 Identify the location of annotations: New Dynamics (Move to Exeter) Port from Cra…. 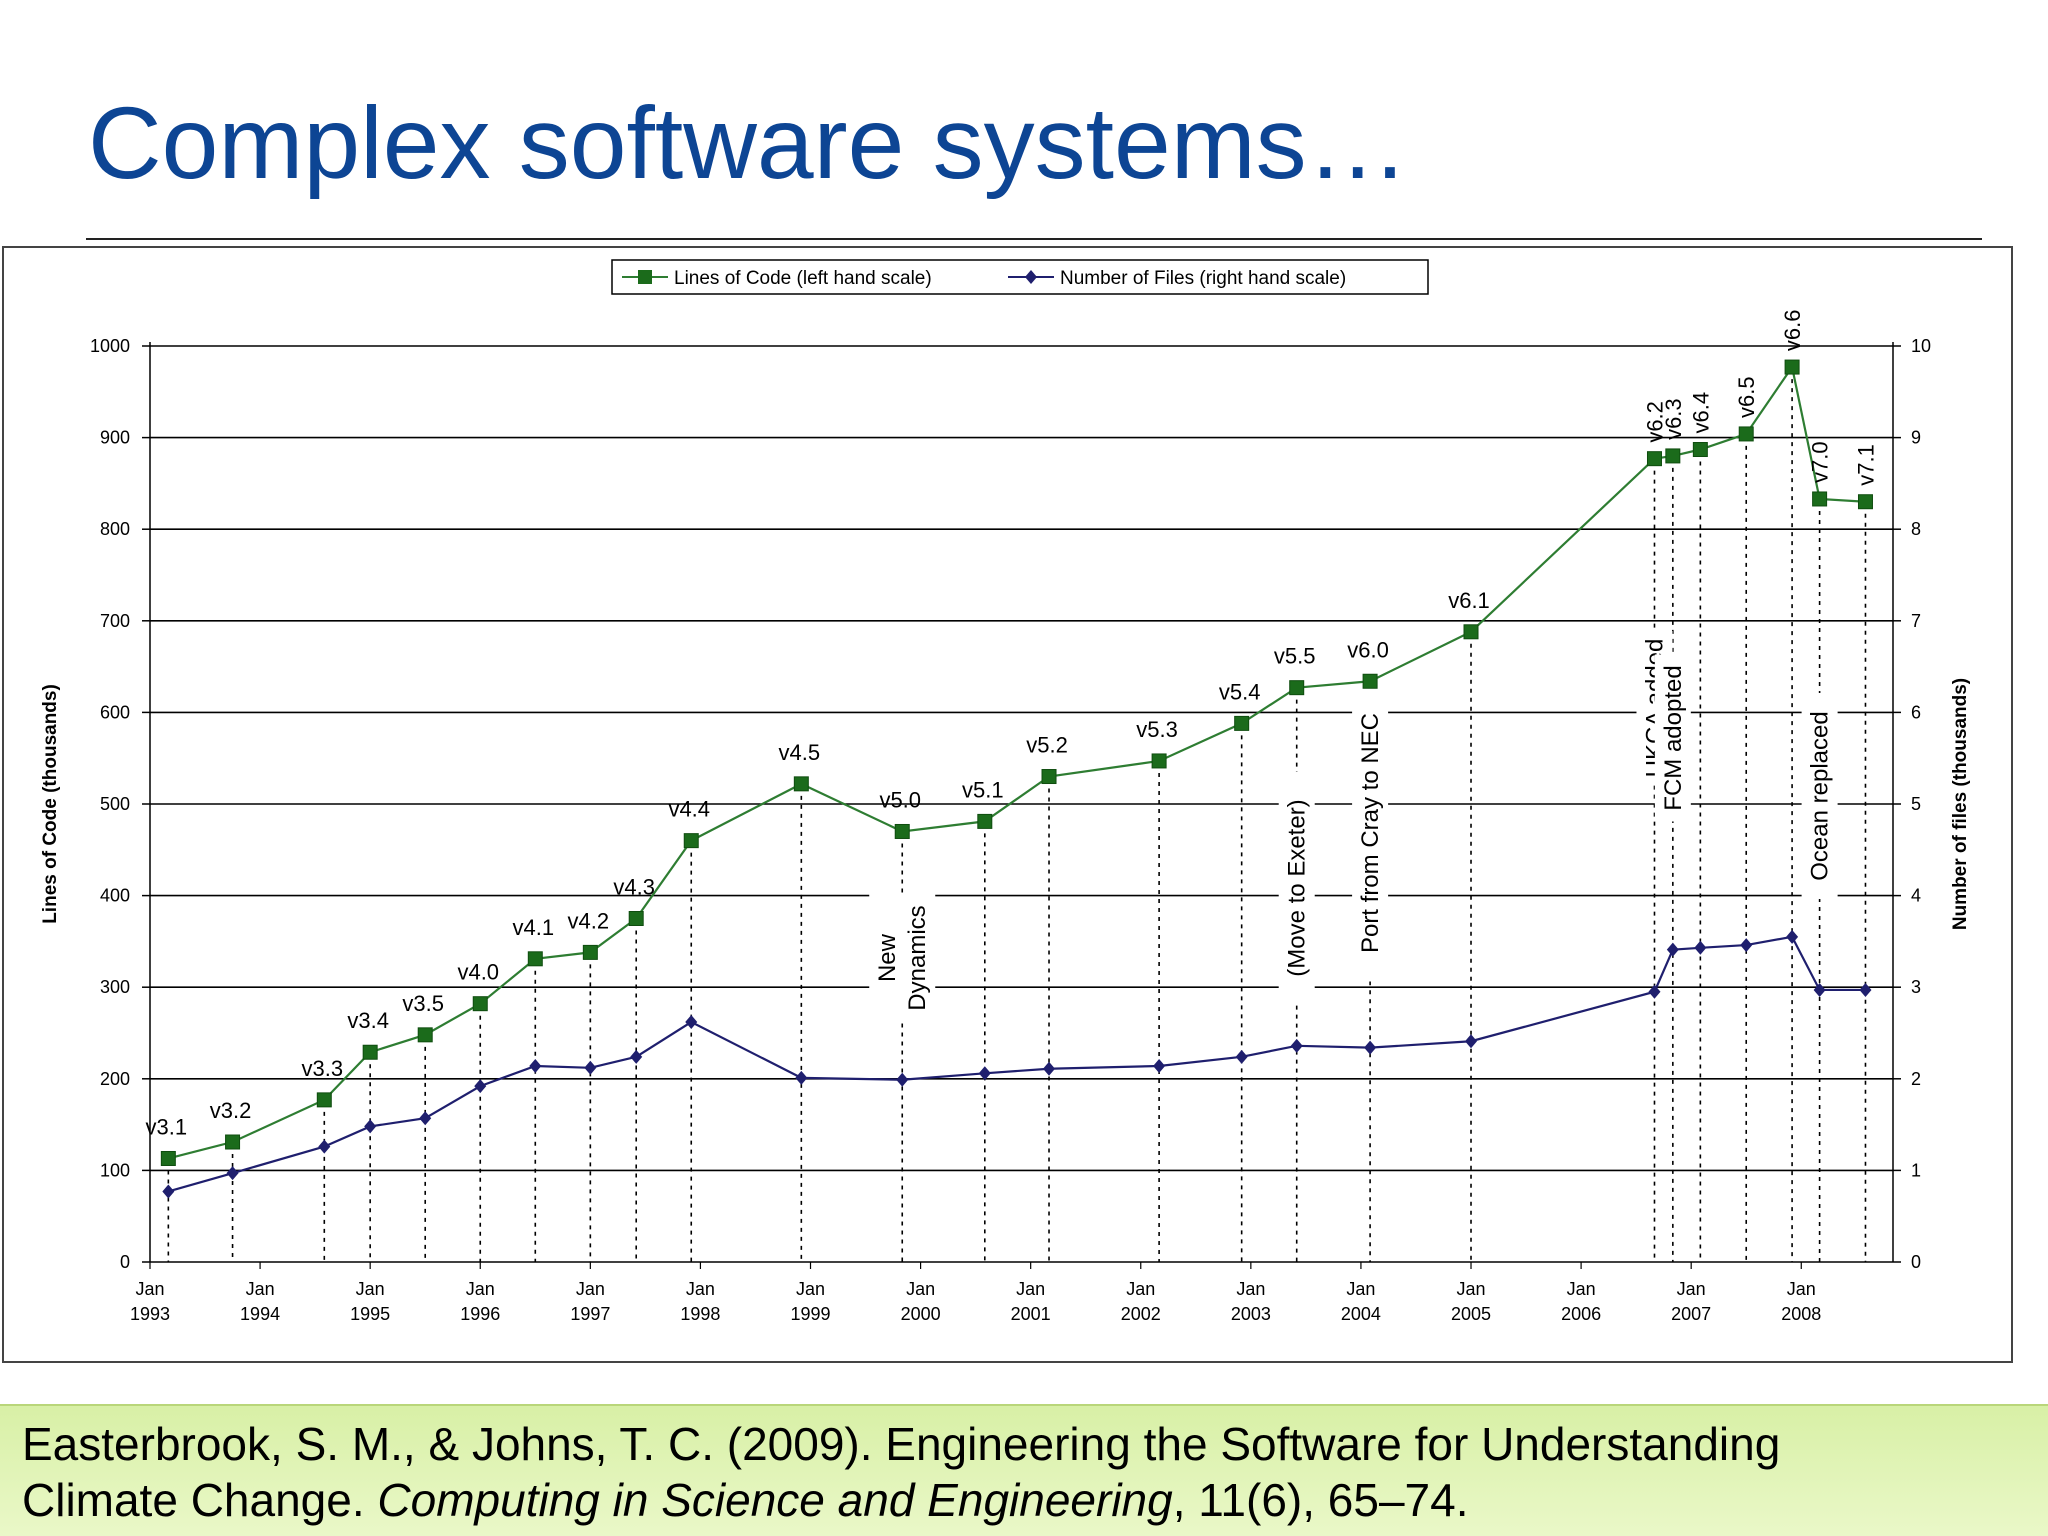
(1353, 826).